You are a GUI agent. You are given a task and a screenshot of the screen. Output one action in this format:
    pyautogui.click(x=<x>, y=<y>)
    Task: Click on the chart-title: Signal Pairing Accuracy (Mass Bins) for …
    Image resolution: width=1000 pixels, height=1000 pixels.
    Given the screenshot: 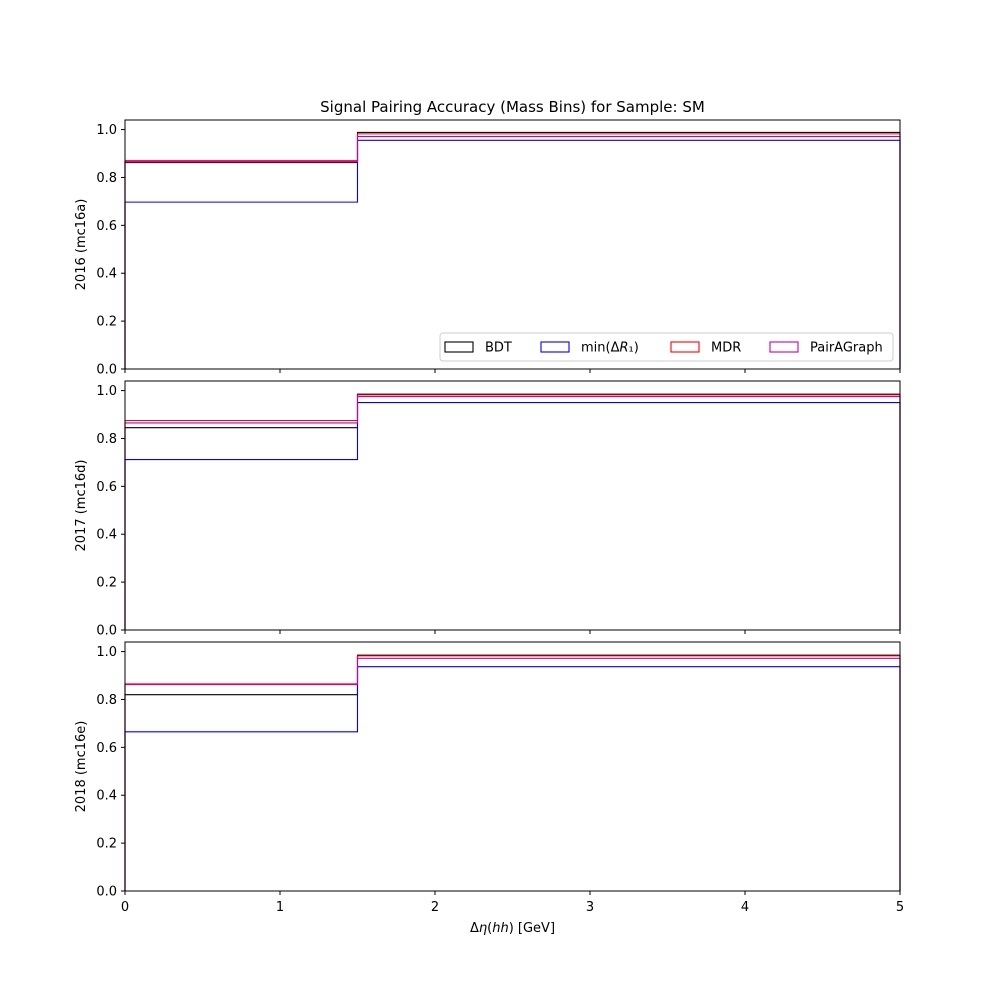 What is the action you would take?
    pyautogui.click(x=512, y=107)
    